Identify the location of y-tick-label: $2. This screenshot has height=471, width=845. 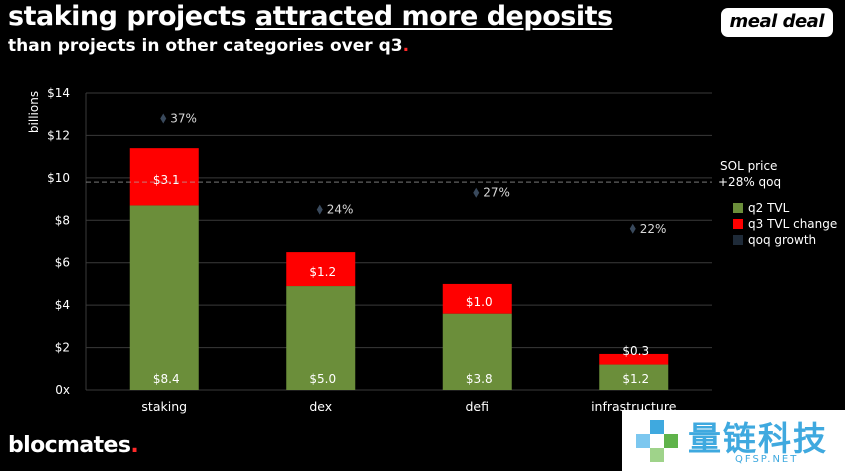
(62, 348).